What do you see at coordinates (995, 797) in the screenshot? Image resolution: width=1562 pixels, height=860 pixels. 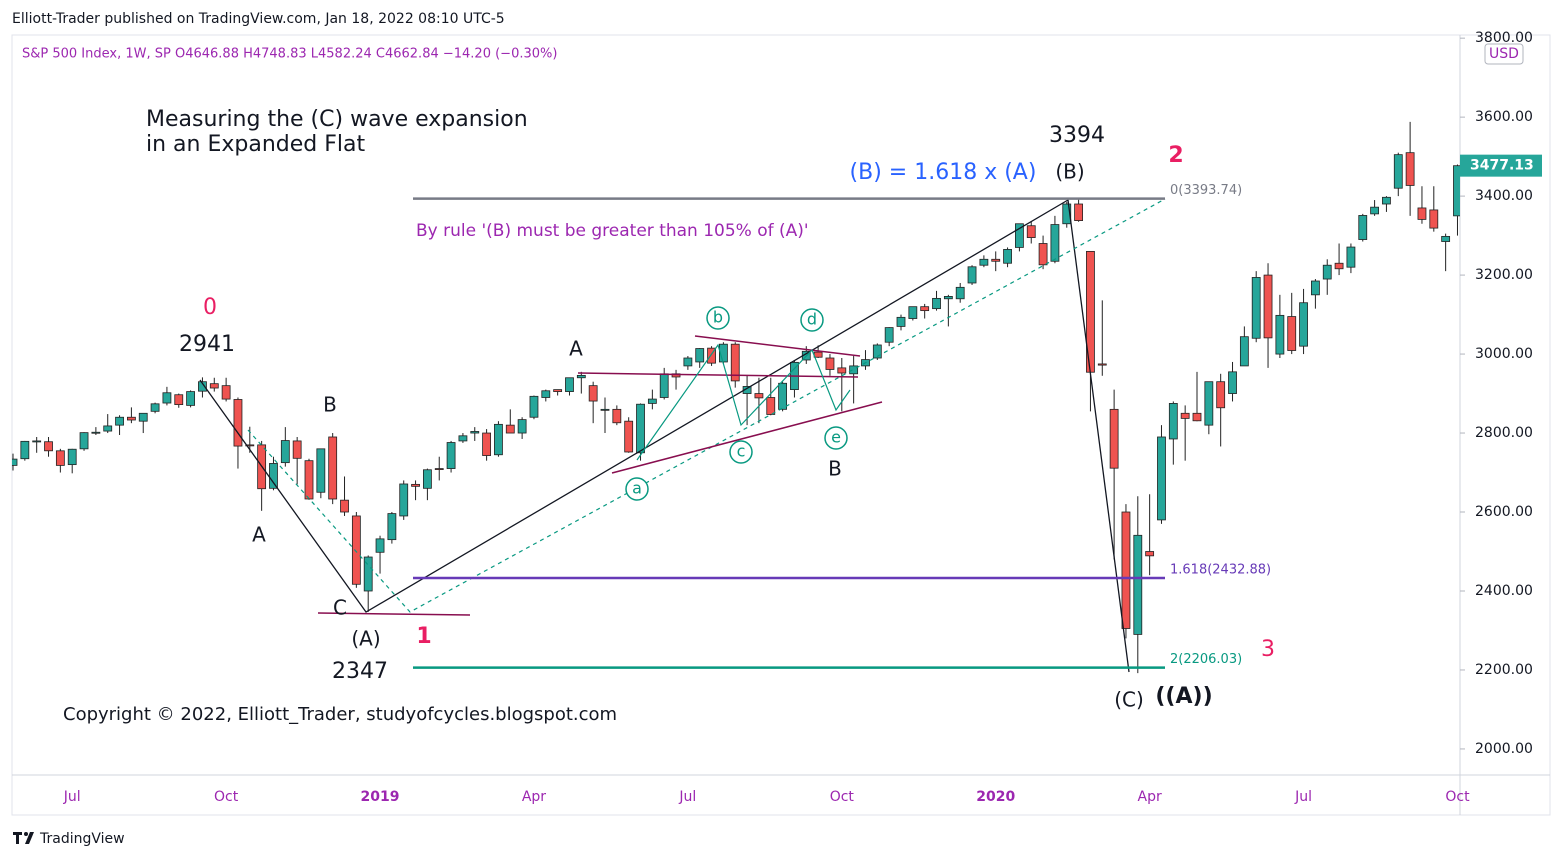 I see `x-tick-label: 2020` at bounding box center [995, 797].